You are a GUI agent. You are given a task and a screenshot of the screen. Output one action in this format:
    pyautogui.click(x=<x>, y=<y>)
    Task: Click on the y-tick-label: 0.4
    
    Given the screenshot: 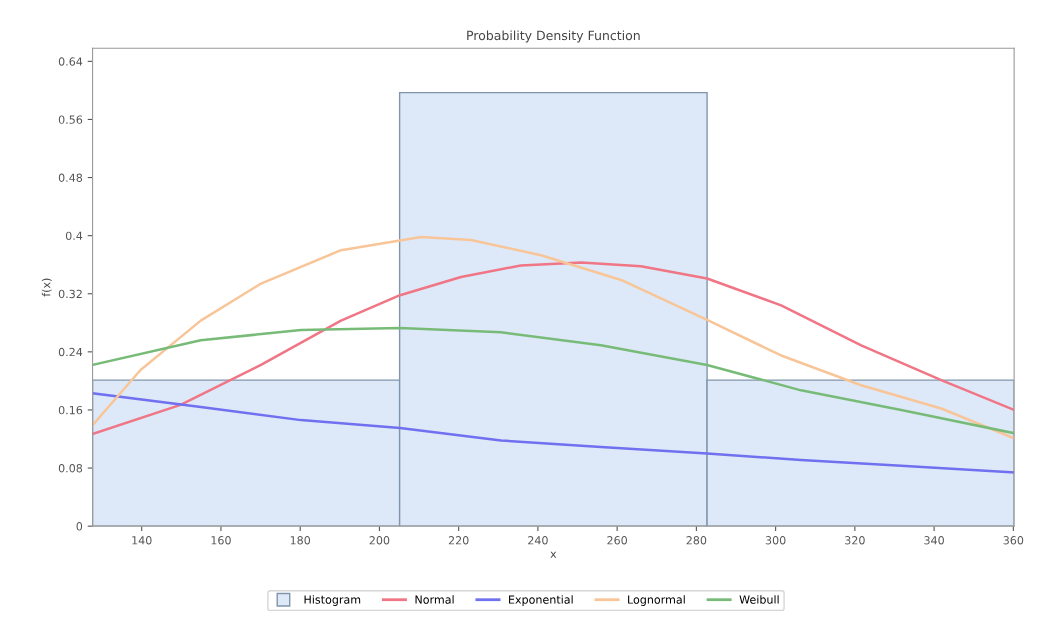 What is the action you would take?
    pyautogui.click(x=74, y=236)
    